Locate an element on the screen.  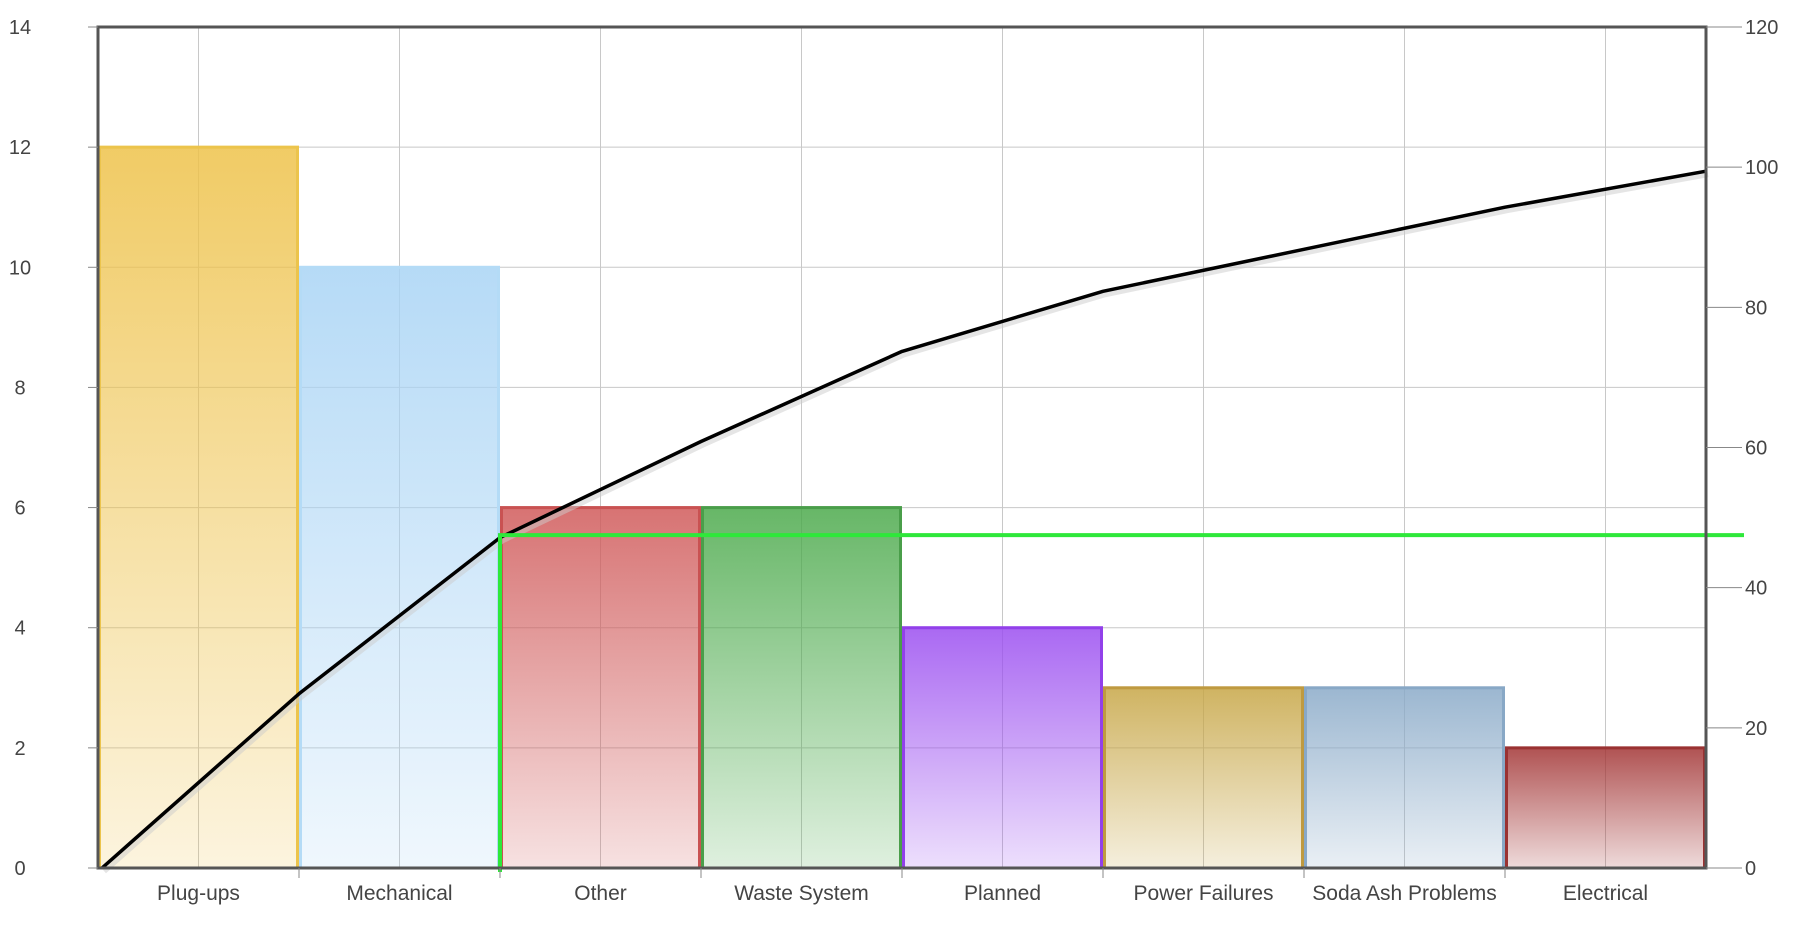
y-left-tick-label: 14 is located at coordinates (20, 28).